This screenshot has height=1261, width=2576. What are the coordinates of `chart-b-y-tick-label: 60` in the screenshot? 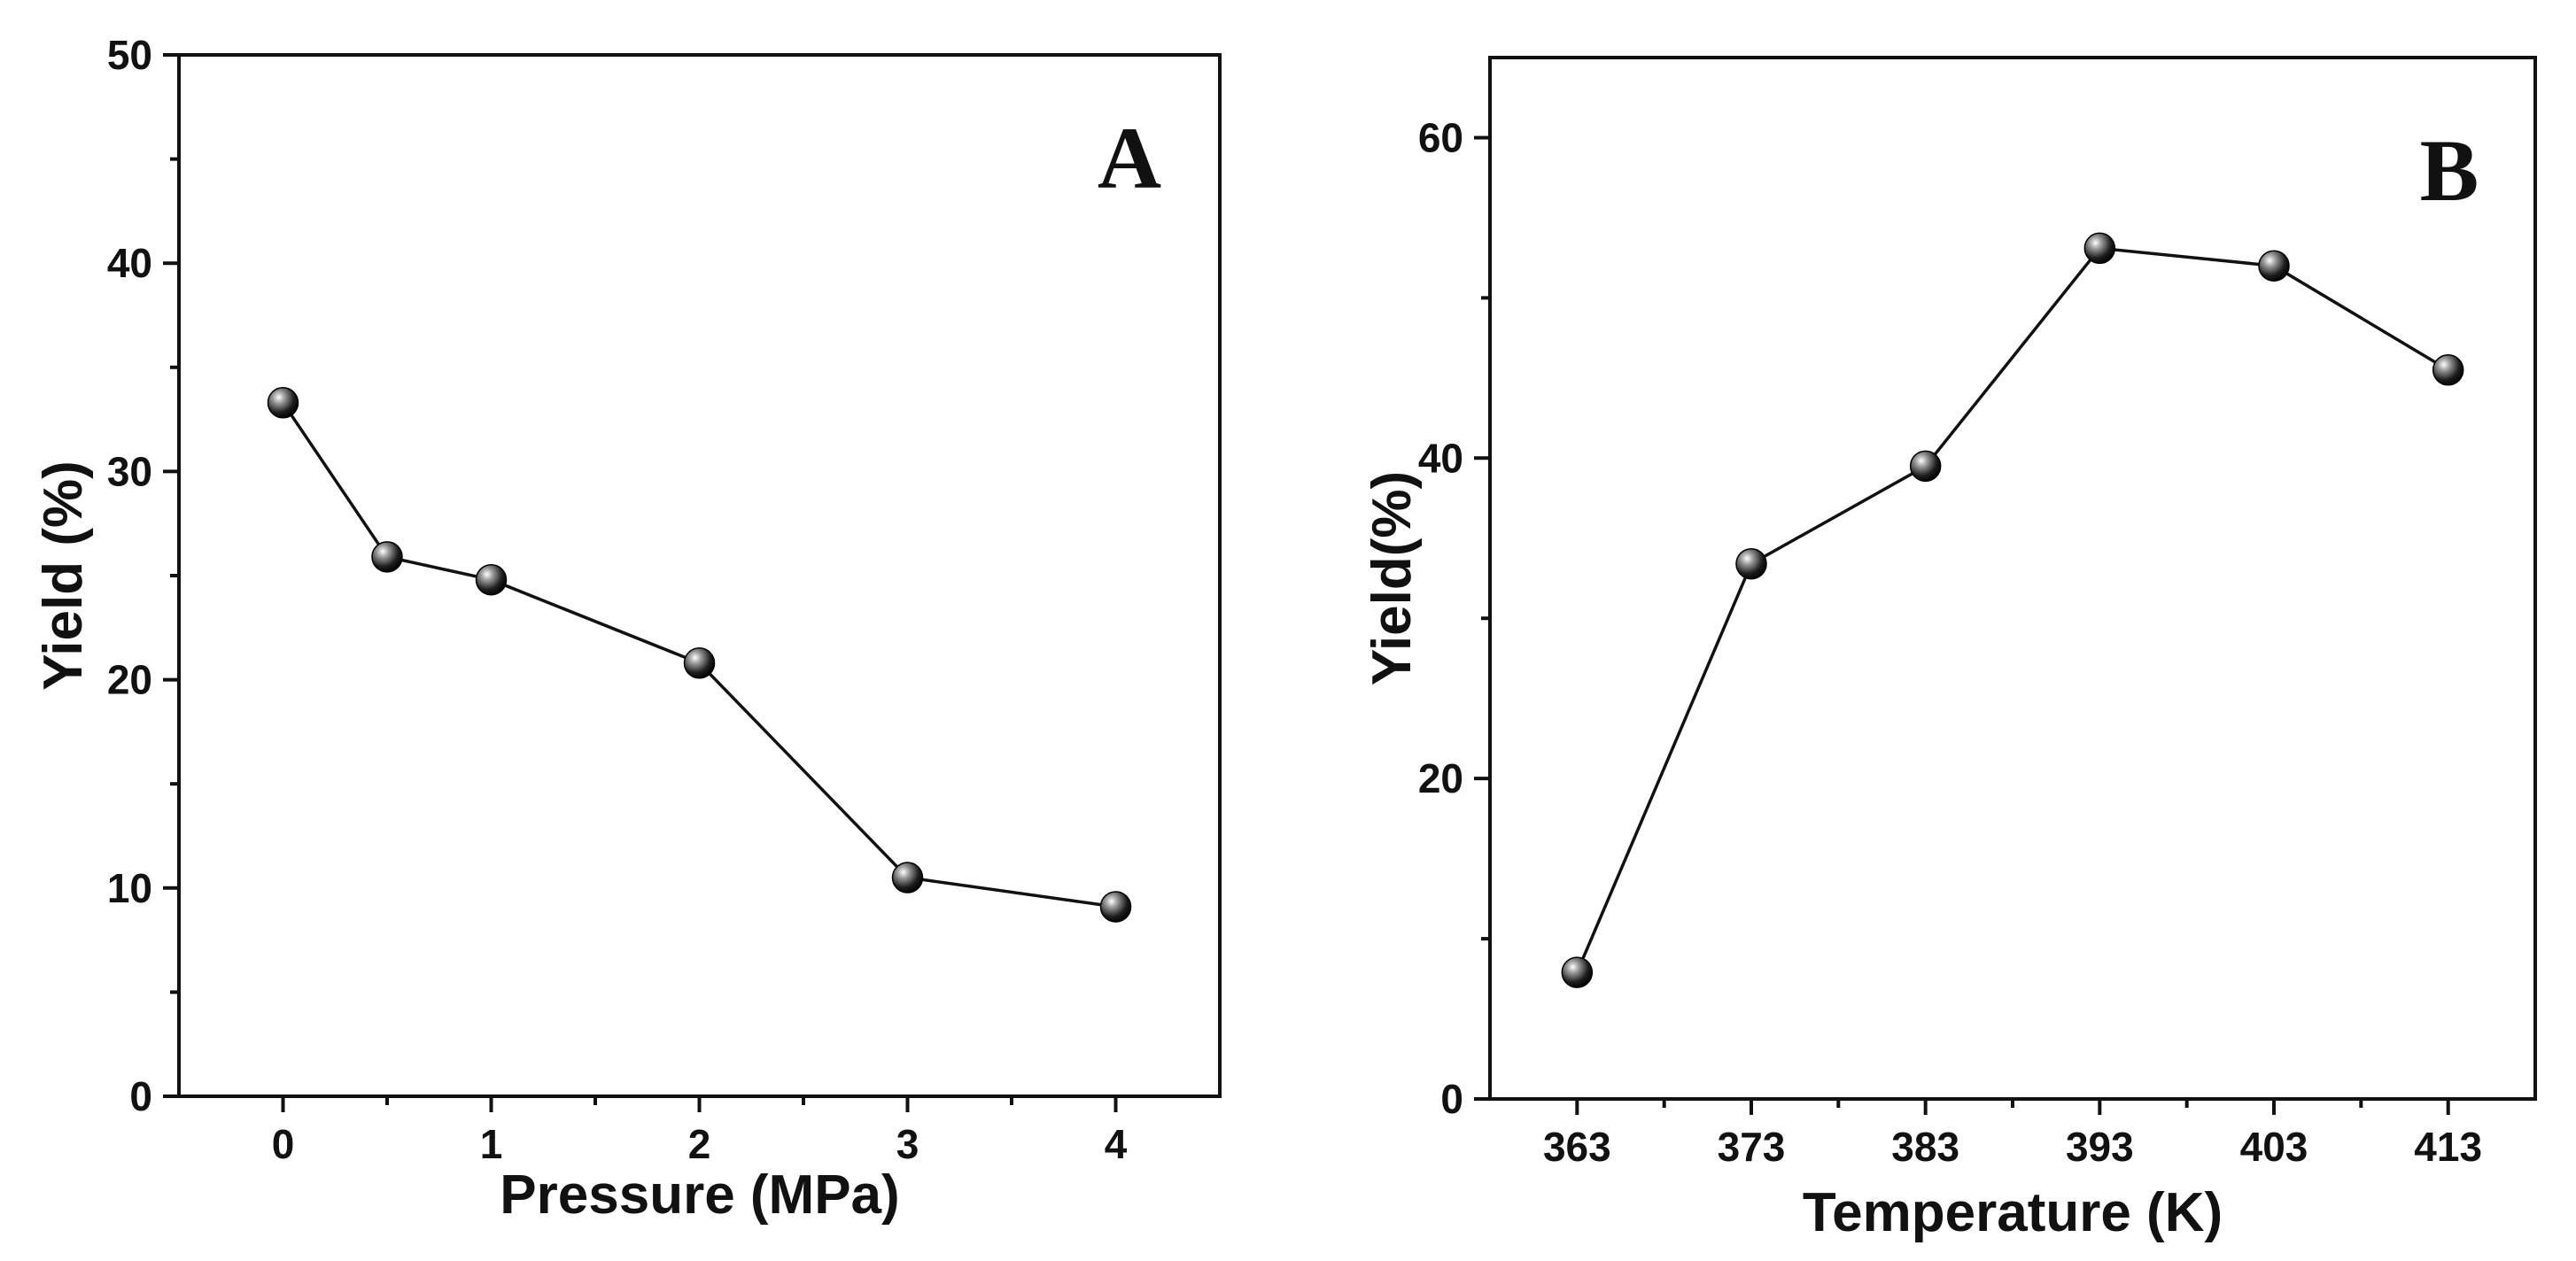 It's located at (1440, 137).